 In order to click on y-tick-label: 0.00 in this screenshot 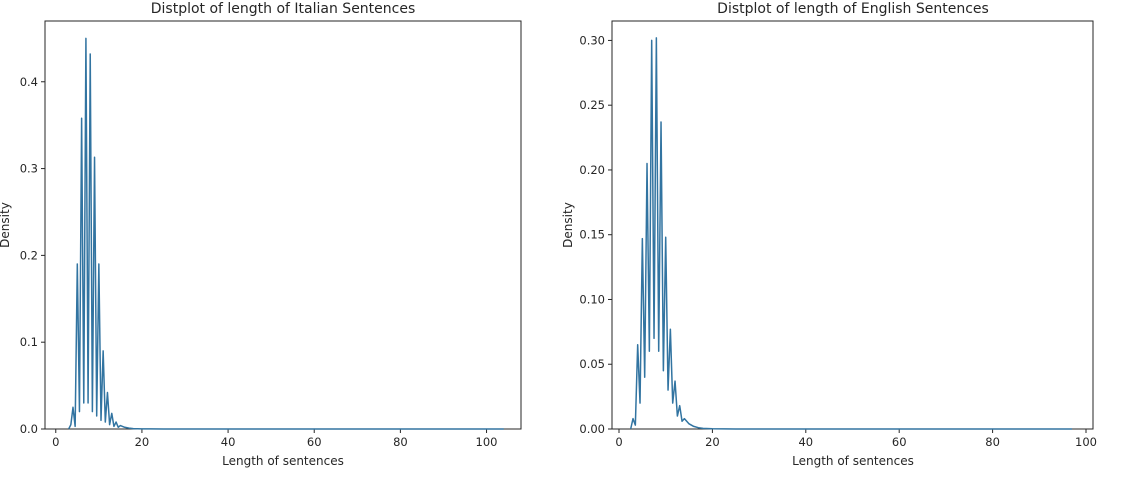, I will do `click(592, 429)`.